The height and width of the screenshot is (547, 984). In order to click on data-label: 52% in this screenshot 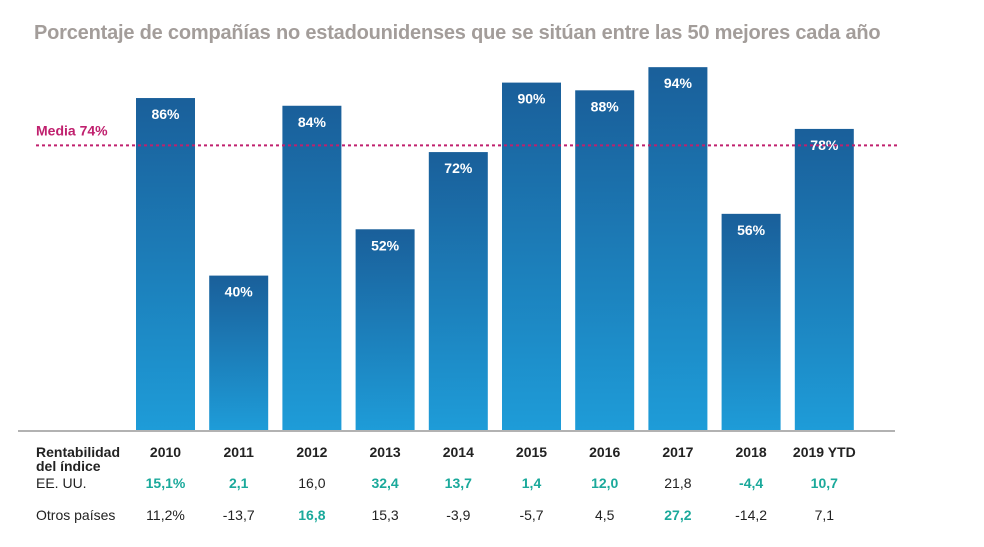, I will do `click(385, 245)`.